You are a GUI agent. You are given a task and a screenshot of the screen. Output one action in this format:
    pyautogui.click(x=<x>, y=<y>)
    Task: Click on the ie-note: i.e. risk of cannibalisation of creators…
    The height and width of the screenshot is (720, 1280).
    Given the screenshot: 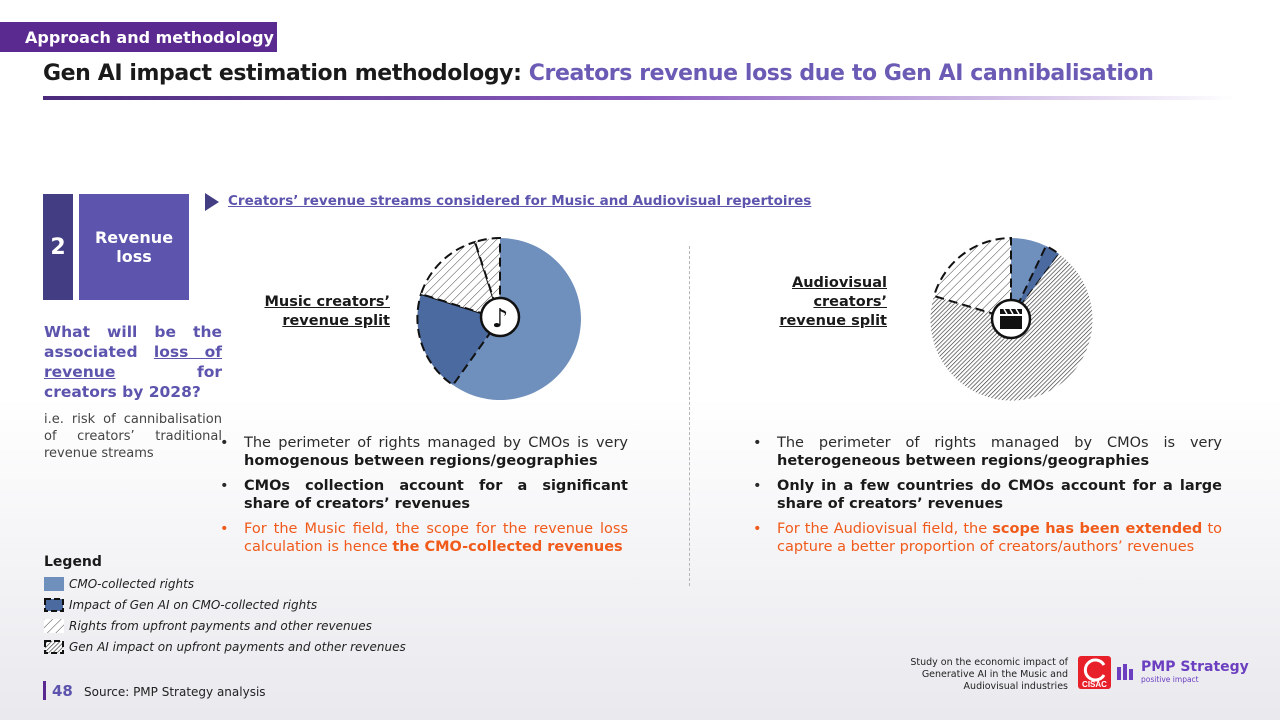 What is the action you would take?
    pyautogui.click(x=133, y=436)
    